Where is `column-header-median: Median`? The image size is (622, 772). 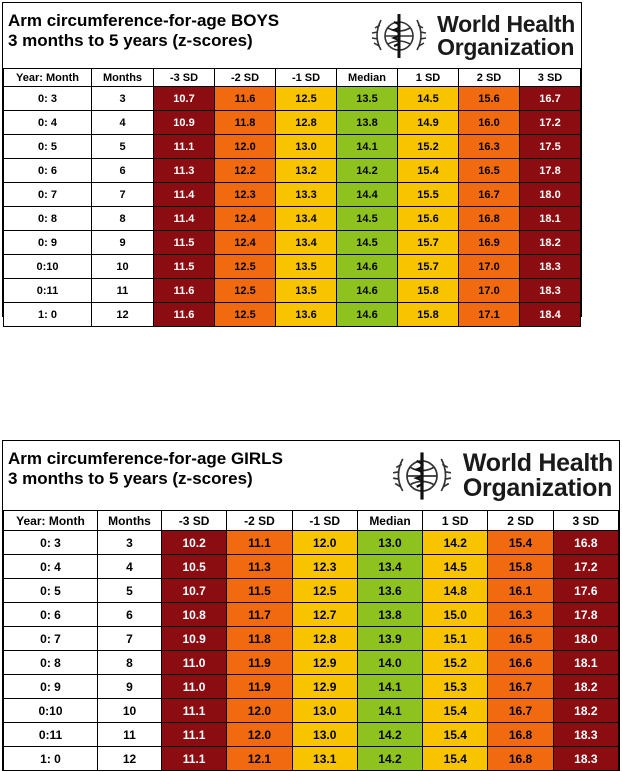 column-header-median: Median is located at coordinates (367, 77).